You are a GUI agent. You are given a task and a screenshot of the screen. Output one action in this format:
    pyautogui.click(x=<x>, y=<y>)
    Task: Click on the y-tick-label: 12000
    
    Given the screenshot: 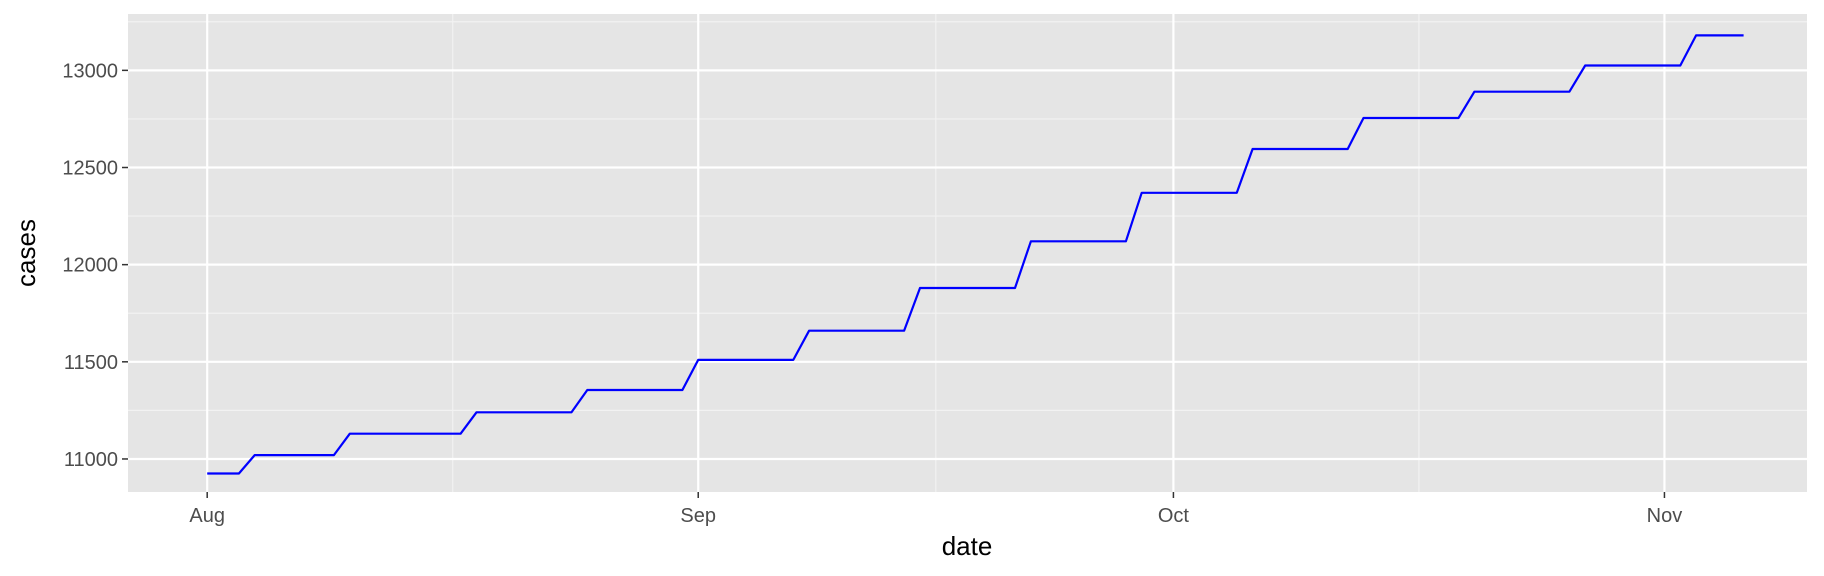 What is the action you would take?
    pyautogui.click(x=90, y=266)
    